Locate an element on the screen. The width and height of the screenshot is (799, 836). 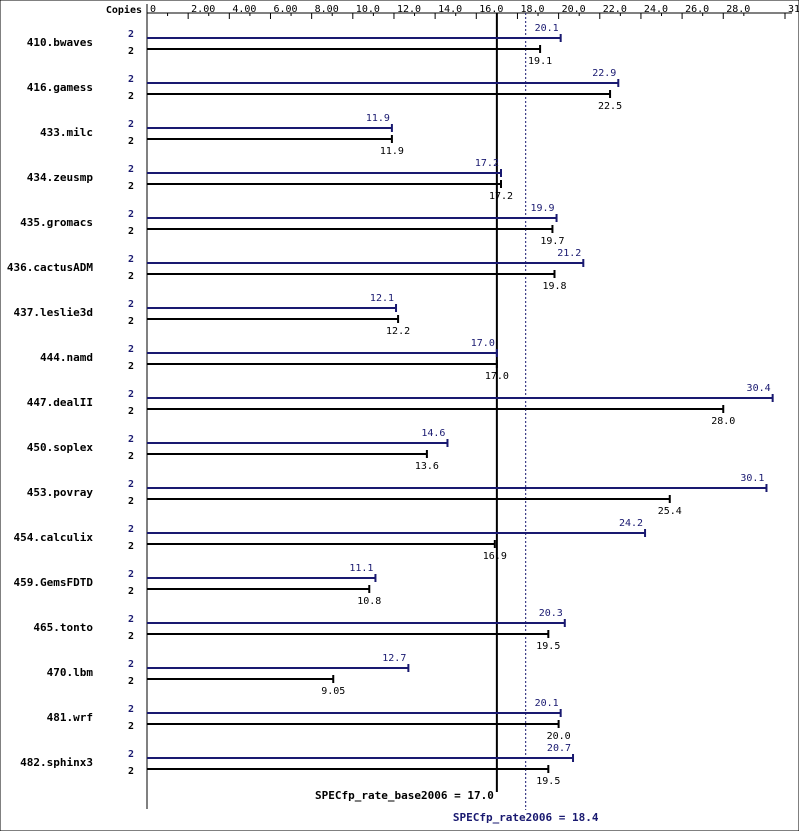
peak-value-label: 30.4 is located at coordinates (759, 388).